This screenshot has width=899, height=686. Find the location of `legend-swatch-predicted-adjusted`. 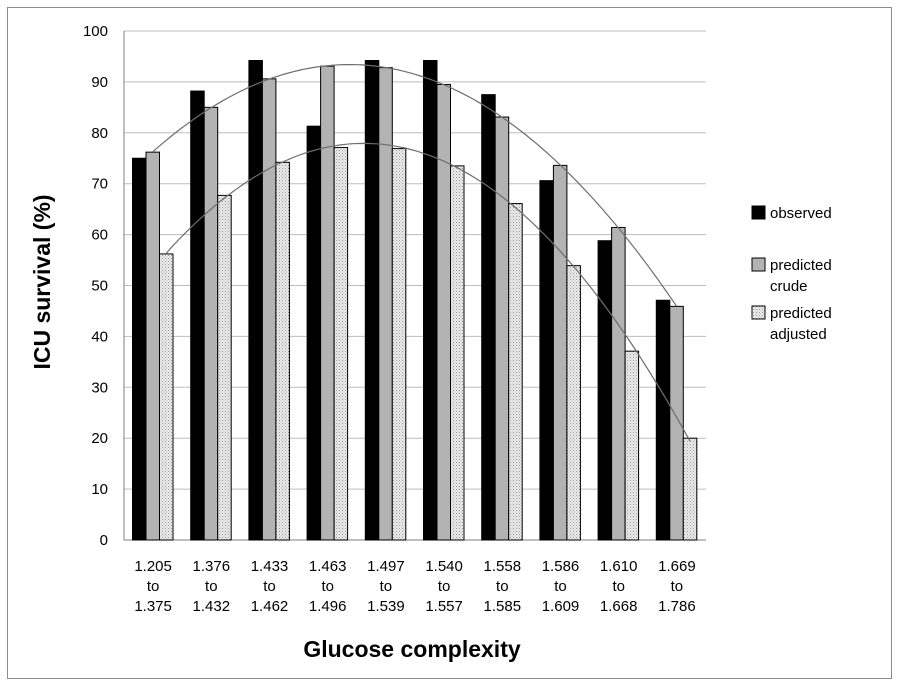

legend-swatch-predicted-adjusted is located at coordinates (758, 312).